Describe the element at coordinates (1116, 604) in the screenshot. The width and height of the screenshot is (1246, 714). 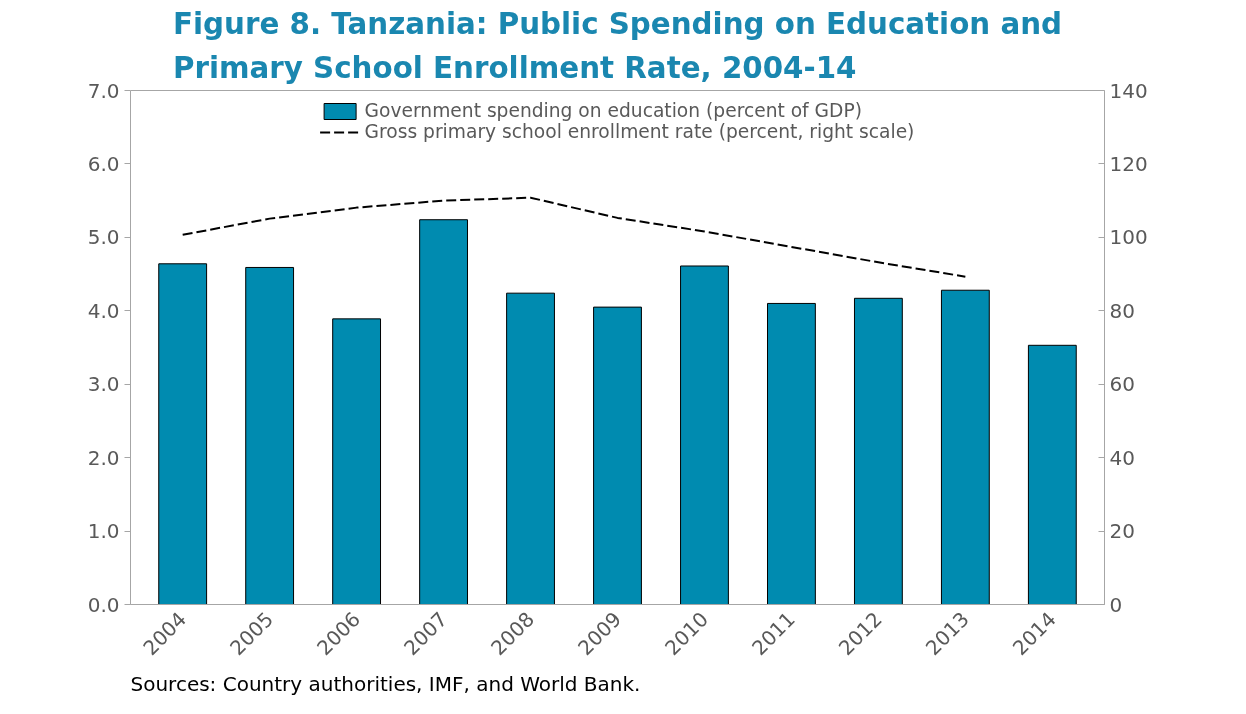
I see `y2-tick-label: 0` at that location.